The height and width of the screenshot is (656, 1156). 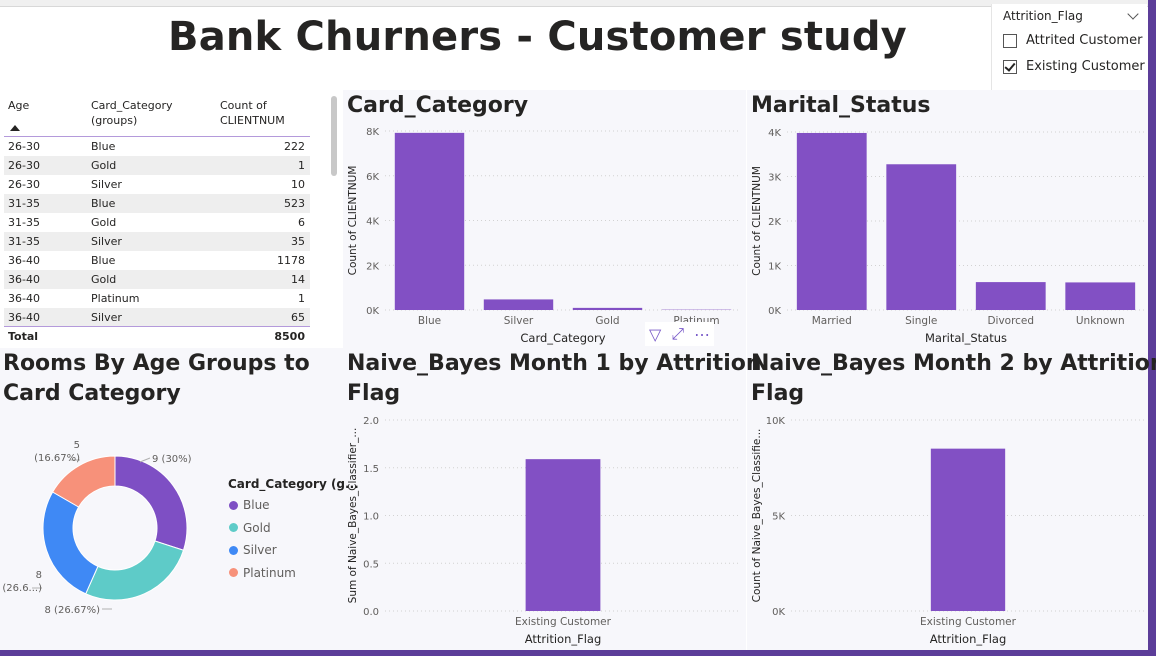 I want to click on x-axis-title: Card_Category, so click(x=562, y=338).